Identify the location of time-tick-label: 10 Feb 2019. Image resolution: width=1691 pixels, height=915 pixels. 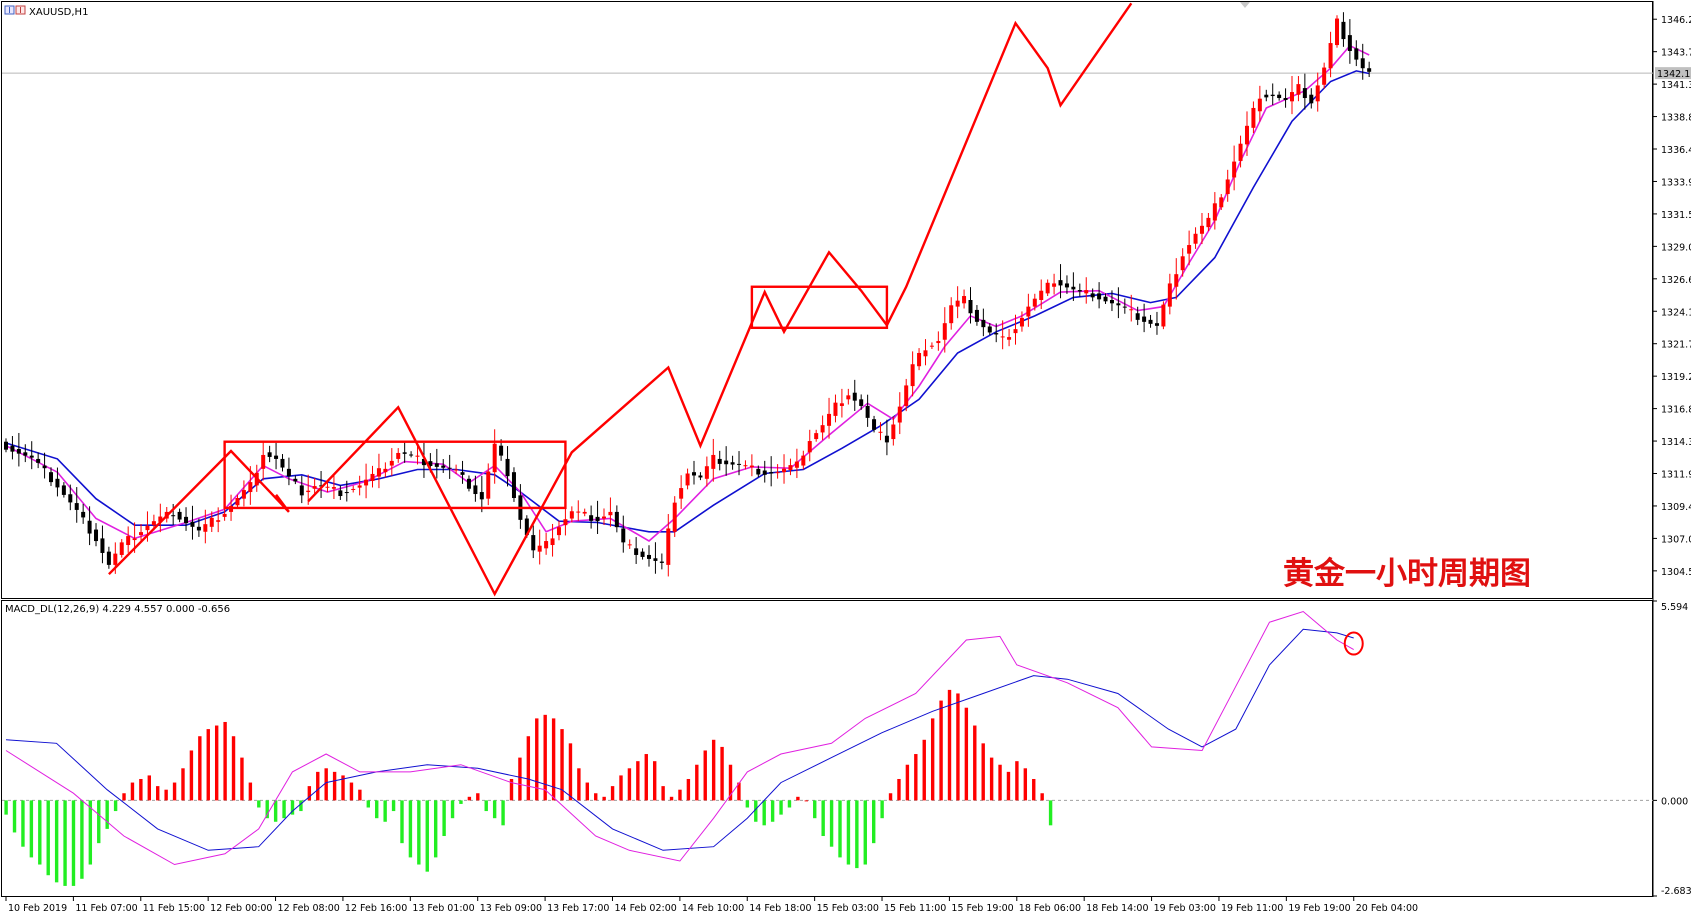
(37, 908).